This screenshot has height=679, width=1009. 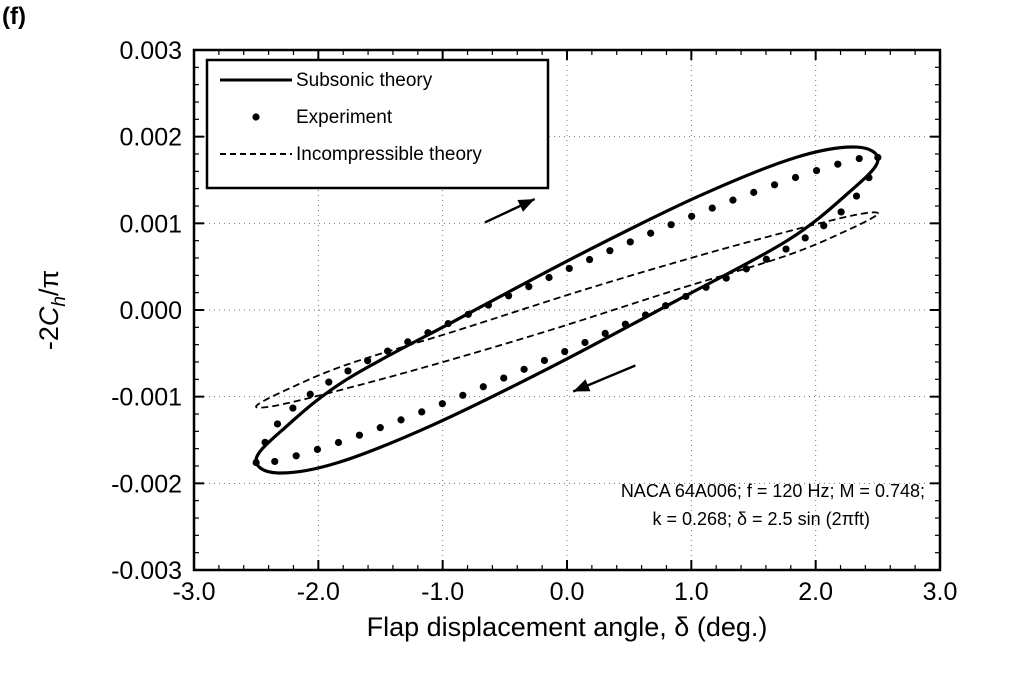 What do you see at coordinates (582, 385) in the screenshot?
I see `arrow-lower-head` at bounding box center [582, 385].